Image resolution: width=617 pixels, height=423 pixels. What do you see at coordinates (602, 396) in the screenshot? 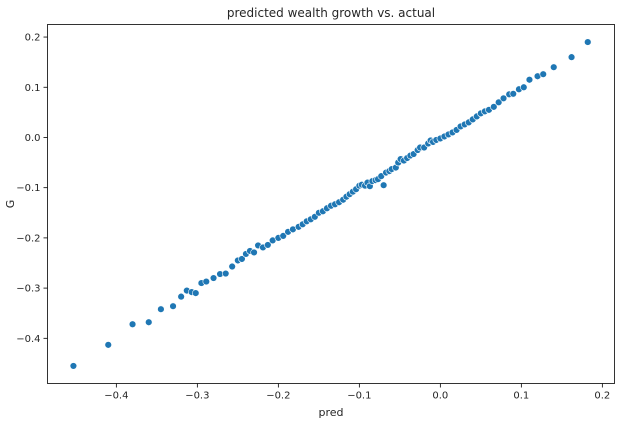
I see `x-tick-label: 0.2` at bounding box center [602, 396].